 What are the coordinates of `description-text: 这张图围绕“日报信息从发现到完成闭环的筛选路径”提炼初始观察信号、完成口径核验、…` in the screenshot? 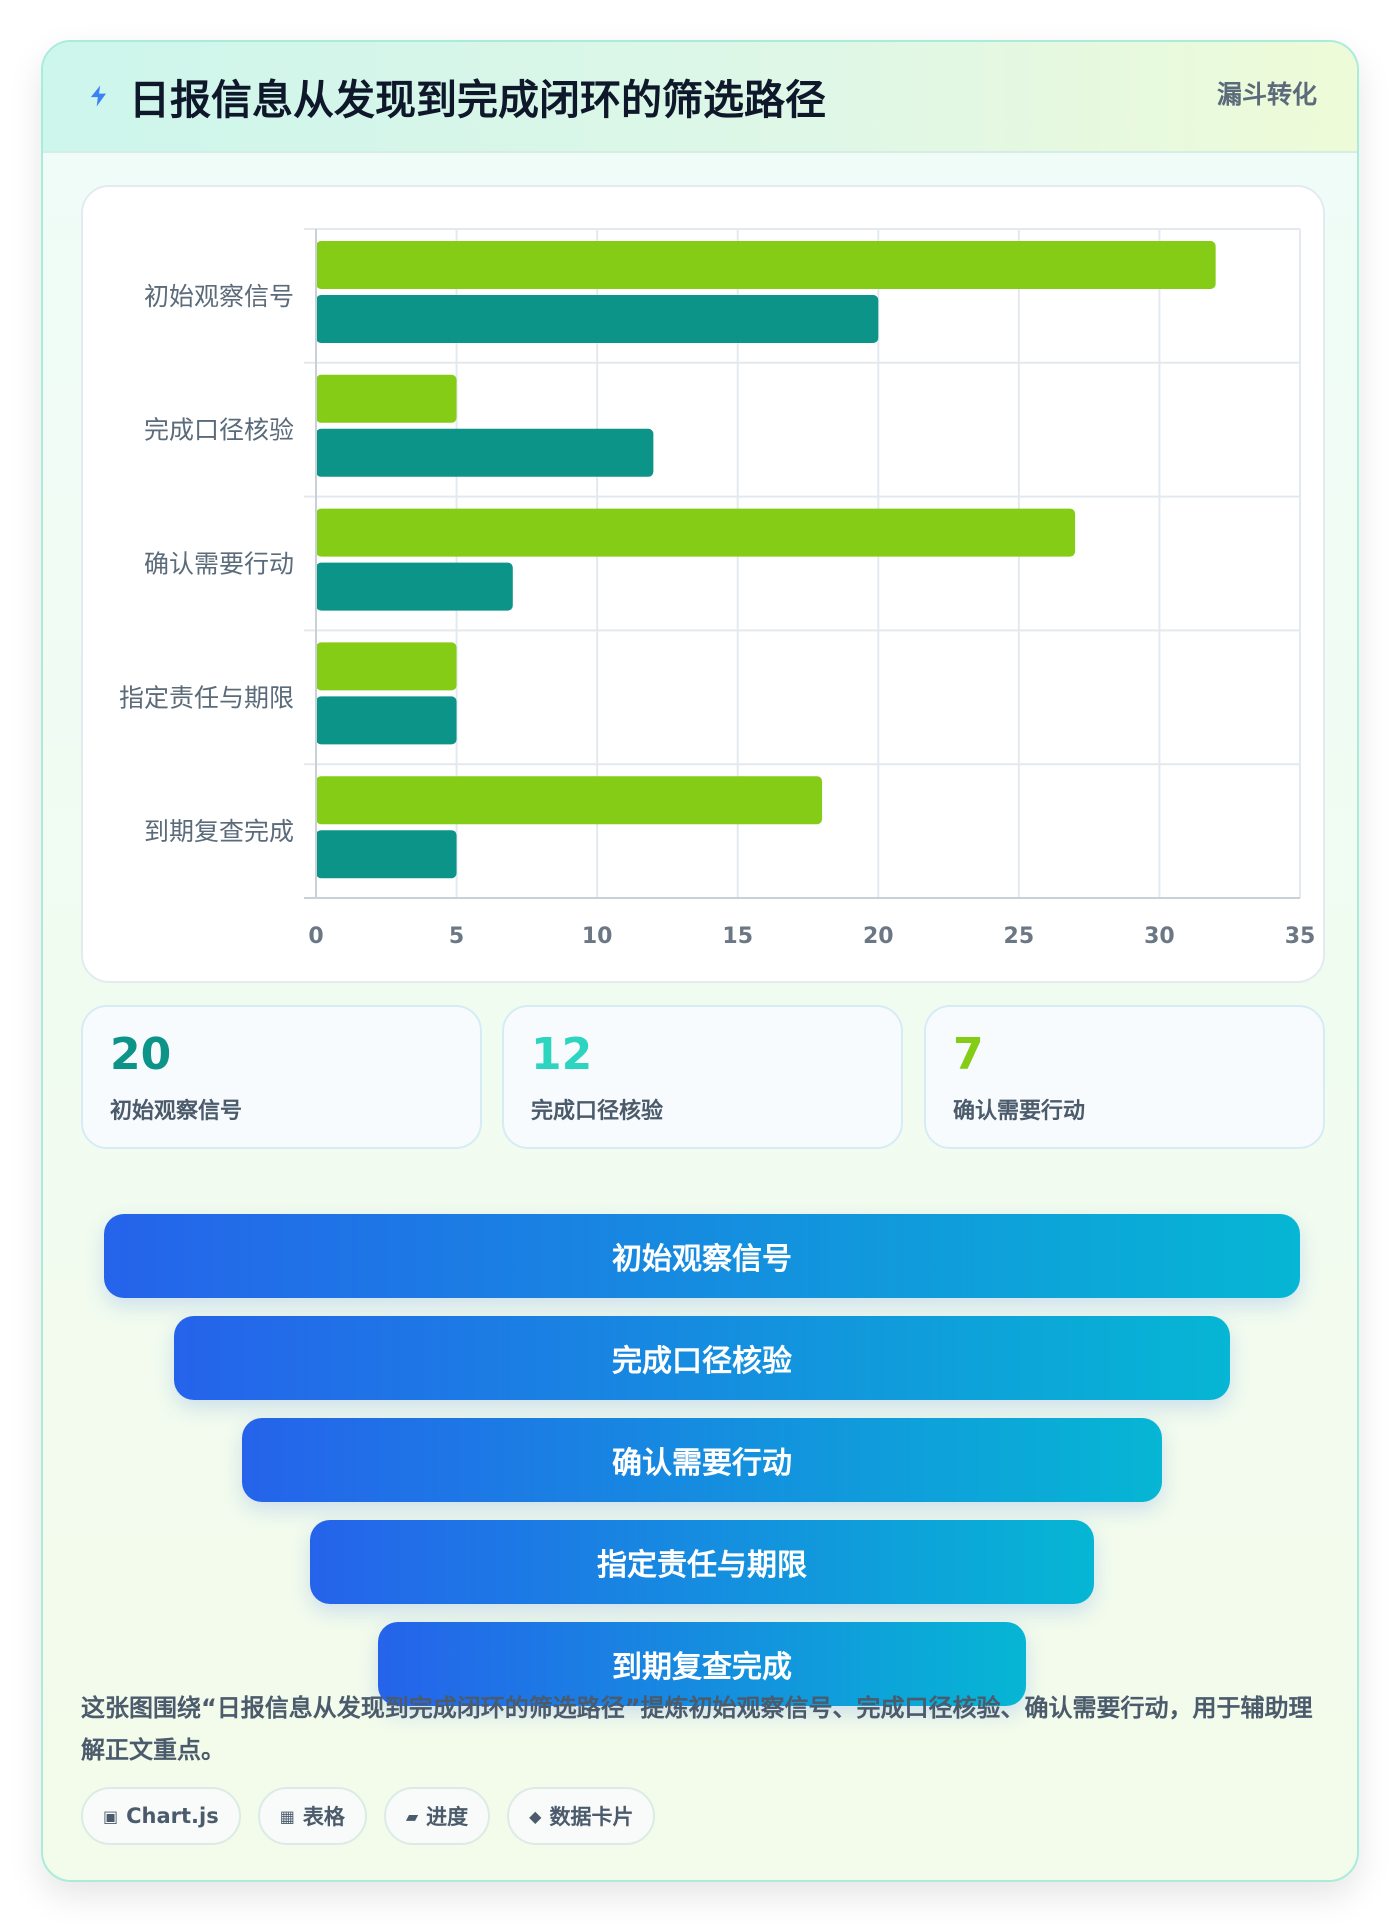 It's located at (697, 1729).